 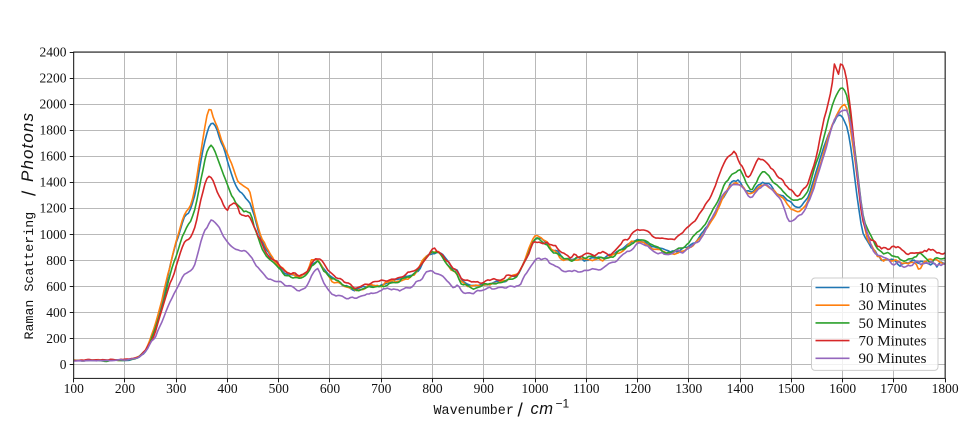 What do you see at coordinates (53, 104) in the screenshot?
I see `svg-text: 2000` at bounding box center [53, 104].